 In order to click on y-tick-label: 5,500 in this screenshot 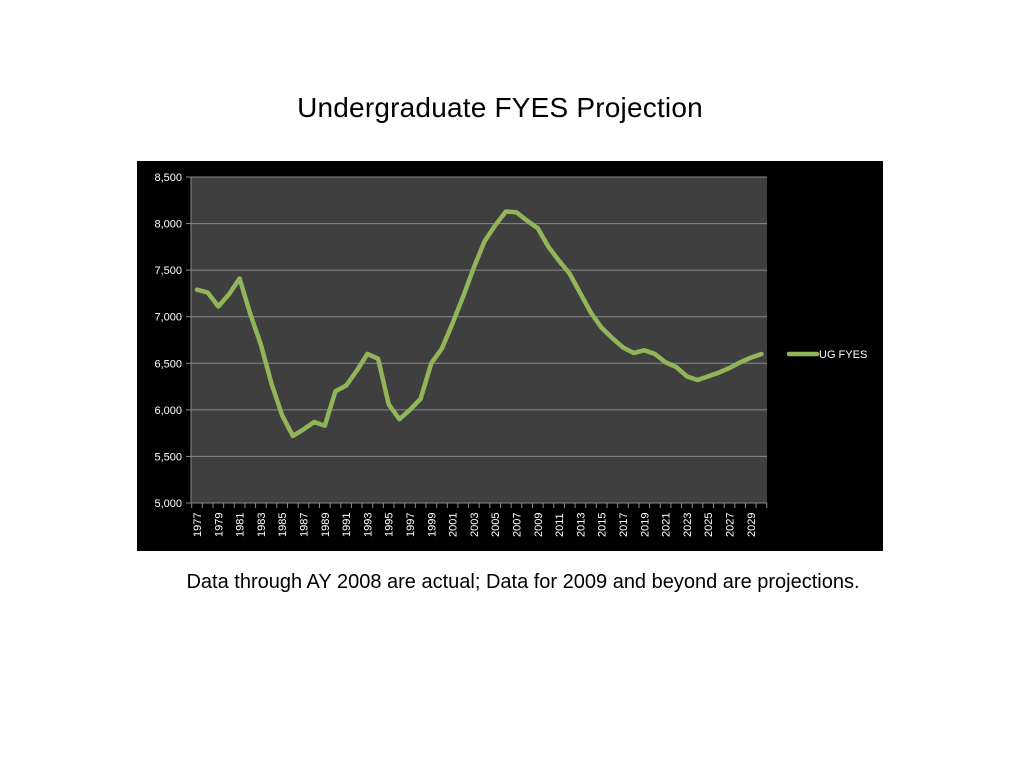, I will do `click(168, 457)`.